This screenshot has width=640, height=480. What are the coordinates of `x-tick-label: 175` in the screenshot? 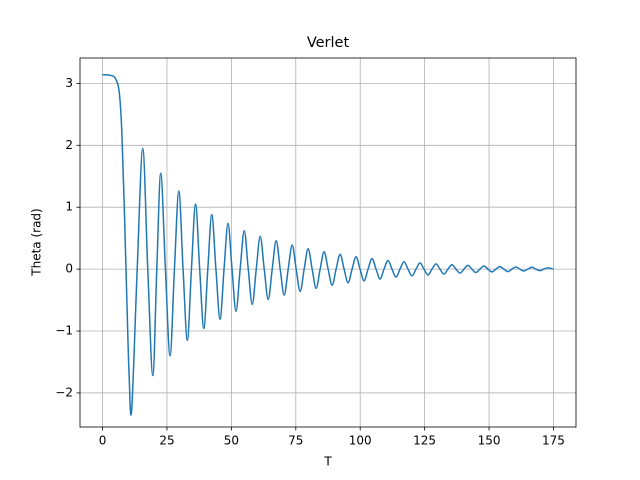 It's located at (553, 441).